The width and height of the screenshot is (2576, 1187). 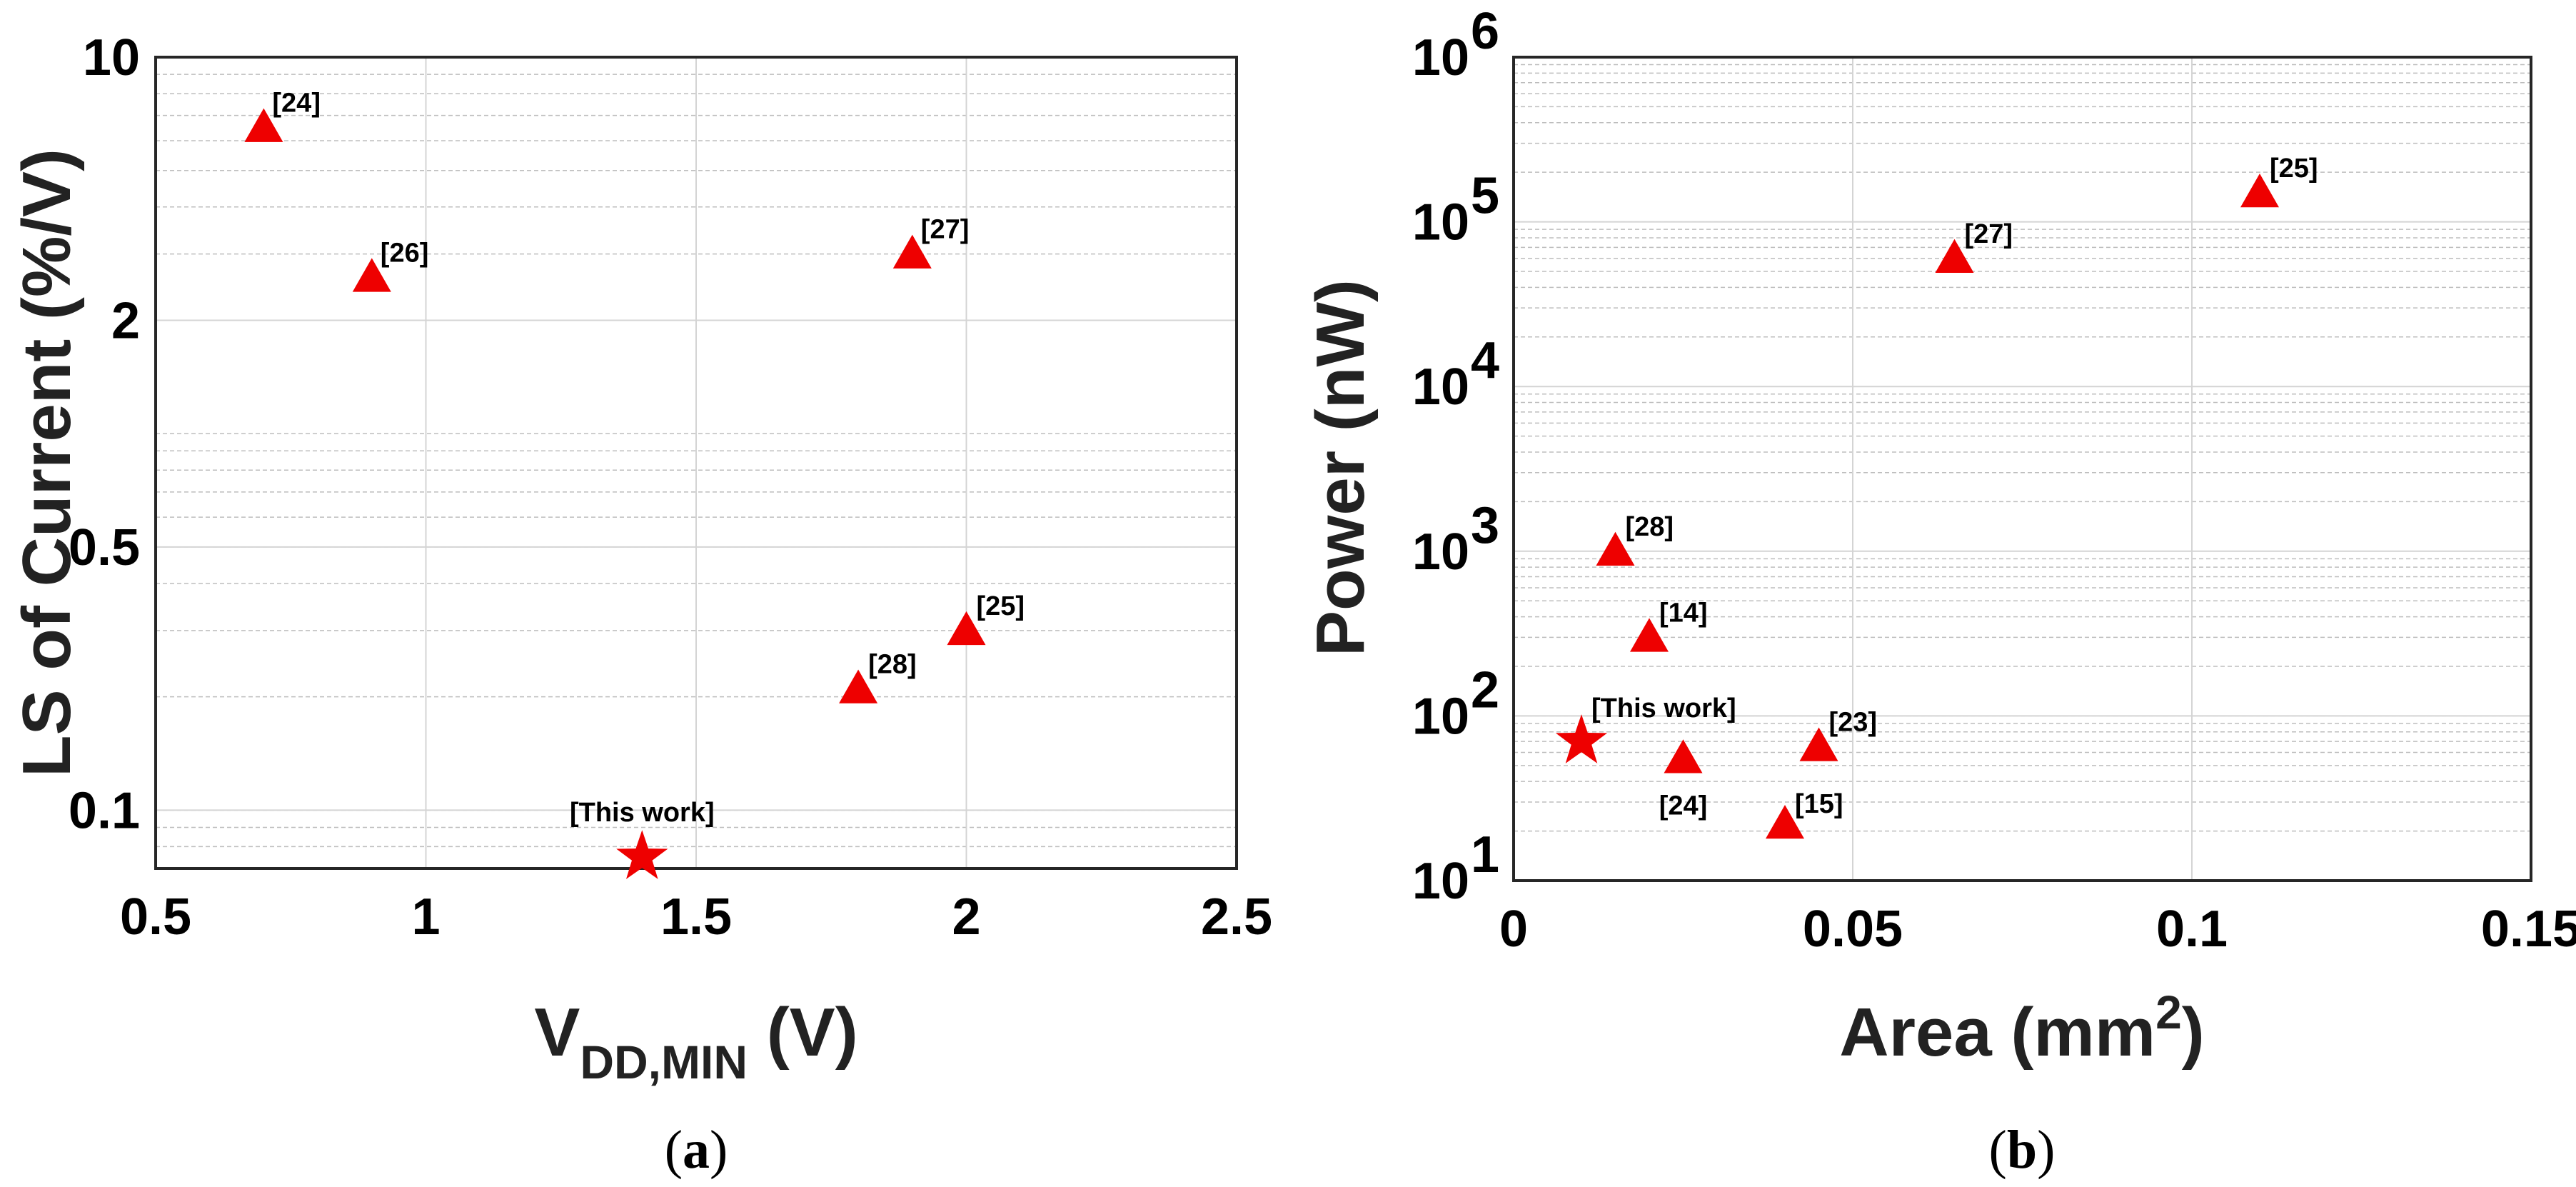 What do you see at coordinates (1853, 723) in the screenshot?
I see `chart-b-point-label-23: [23]` at bounding box center [1853, 723].